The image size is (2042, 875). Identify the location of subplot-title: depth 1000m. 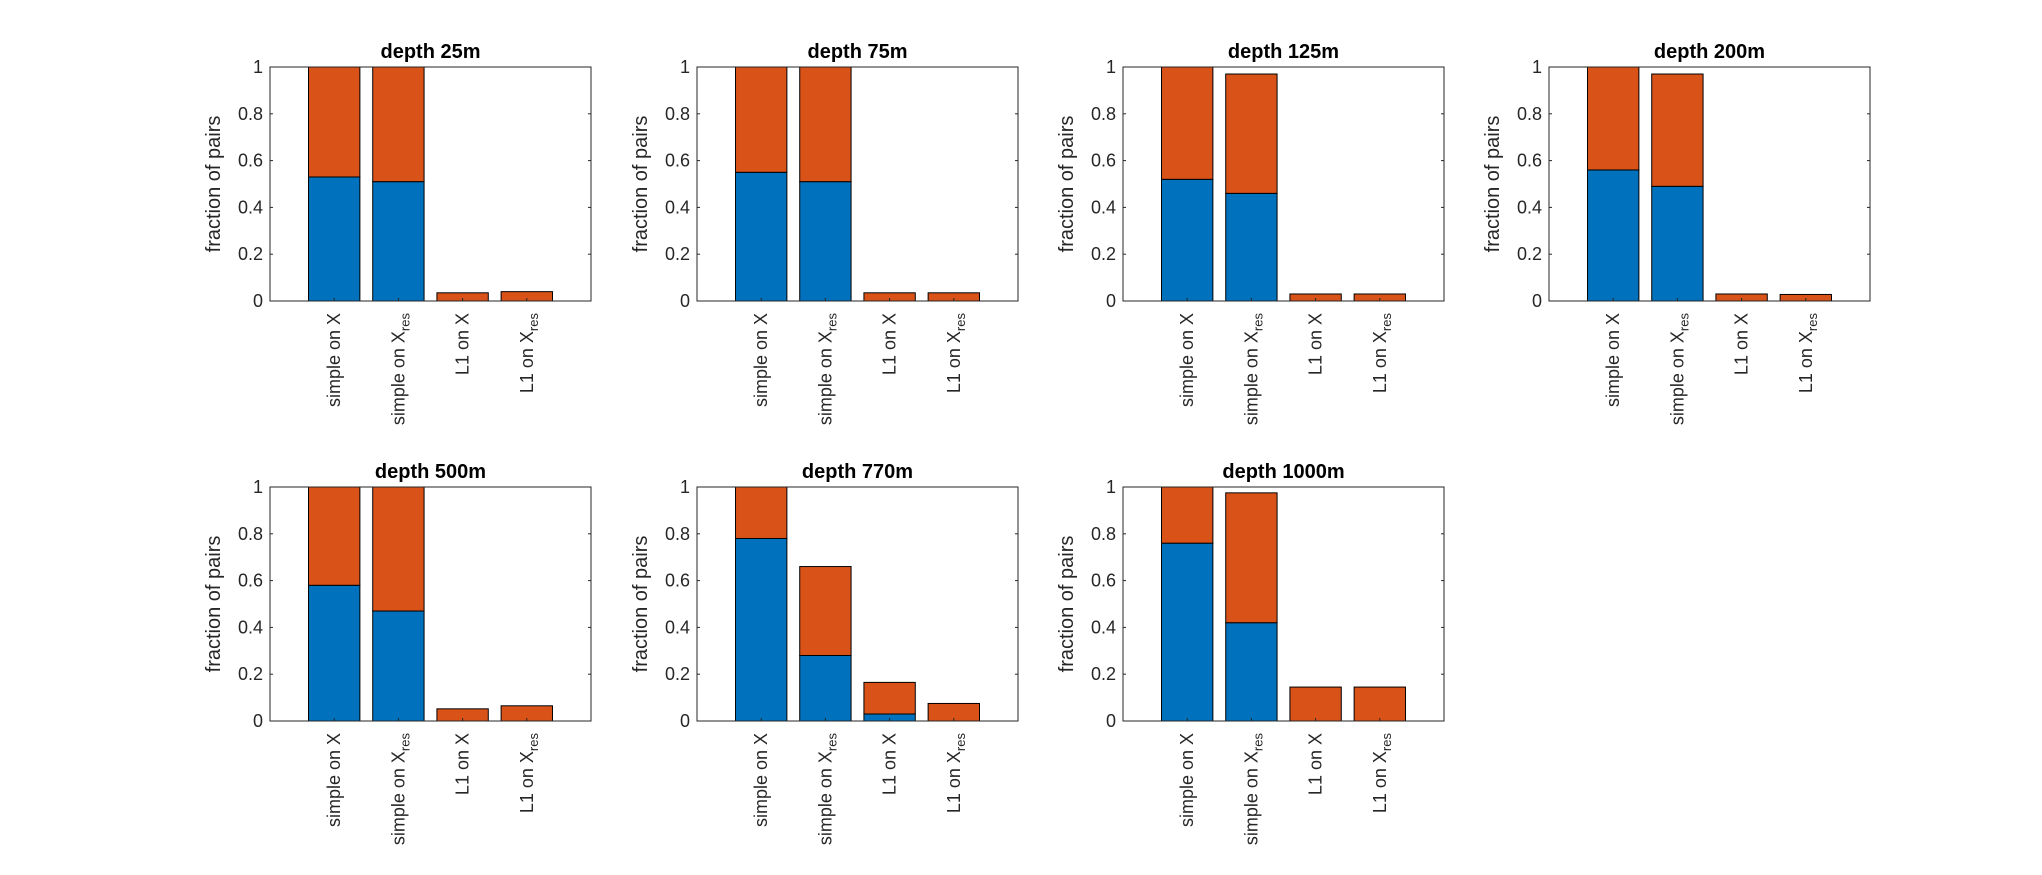
(1283, 472).